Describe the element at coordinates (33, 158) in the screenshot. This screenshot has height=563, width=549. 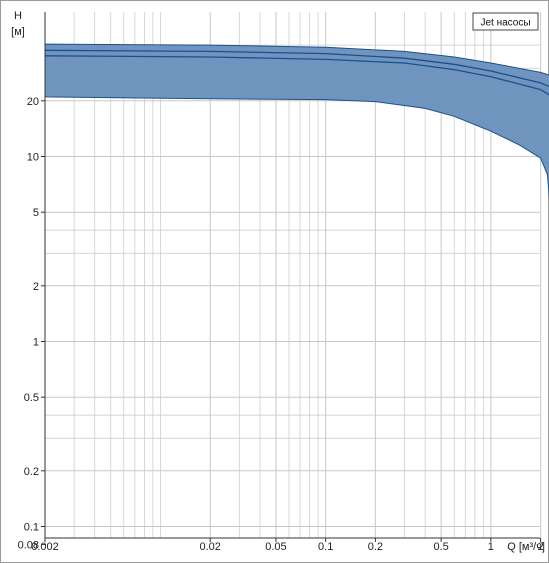
I see `y-tick-label: 10` at that location.